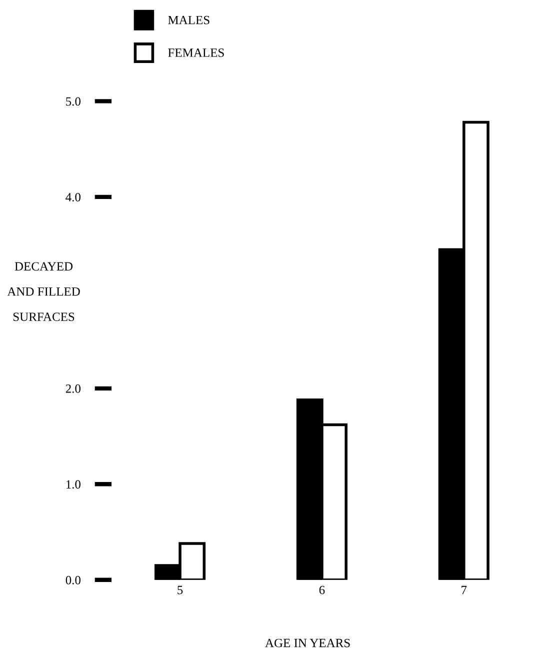 Image resolution: width=539 pixels, height=653 pixels. Describe the element at coordinates (73, 101) in the screenshot. I see `y-tick-label: 5.0` at that location.